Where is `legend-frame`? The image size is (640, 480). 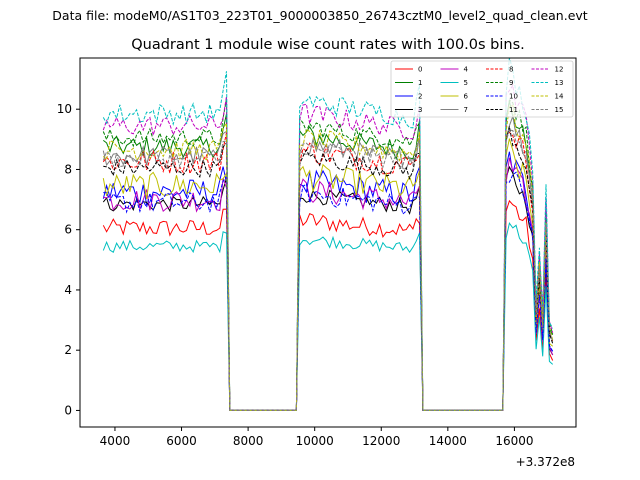 legend-frame is located at coordinates (482, 89).